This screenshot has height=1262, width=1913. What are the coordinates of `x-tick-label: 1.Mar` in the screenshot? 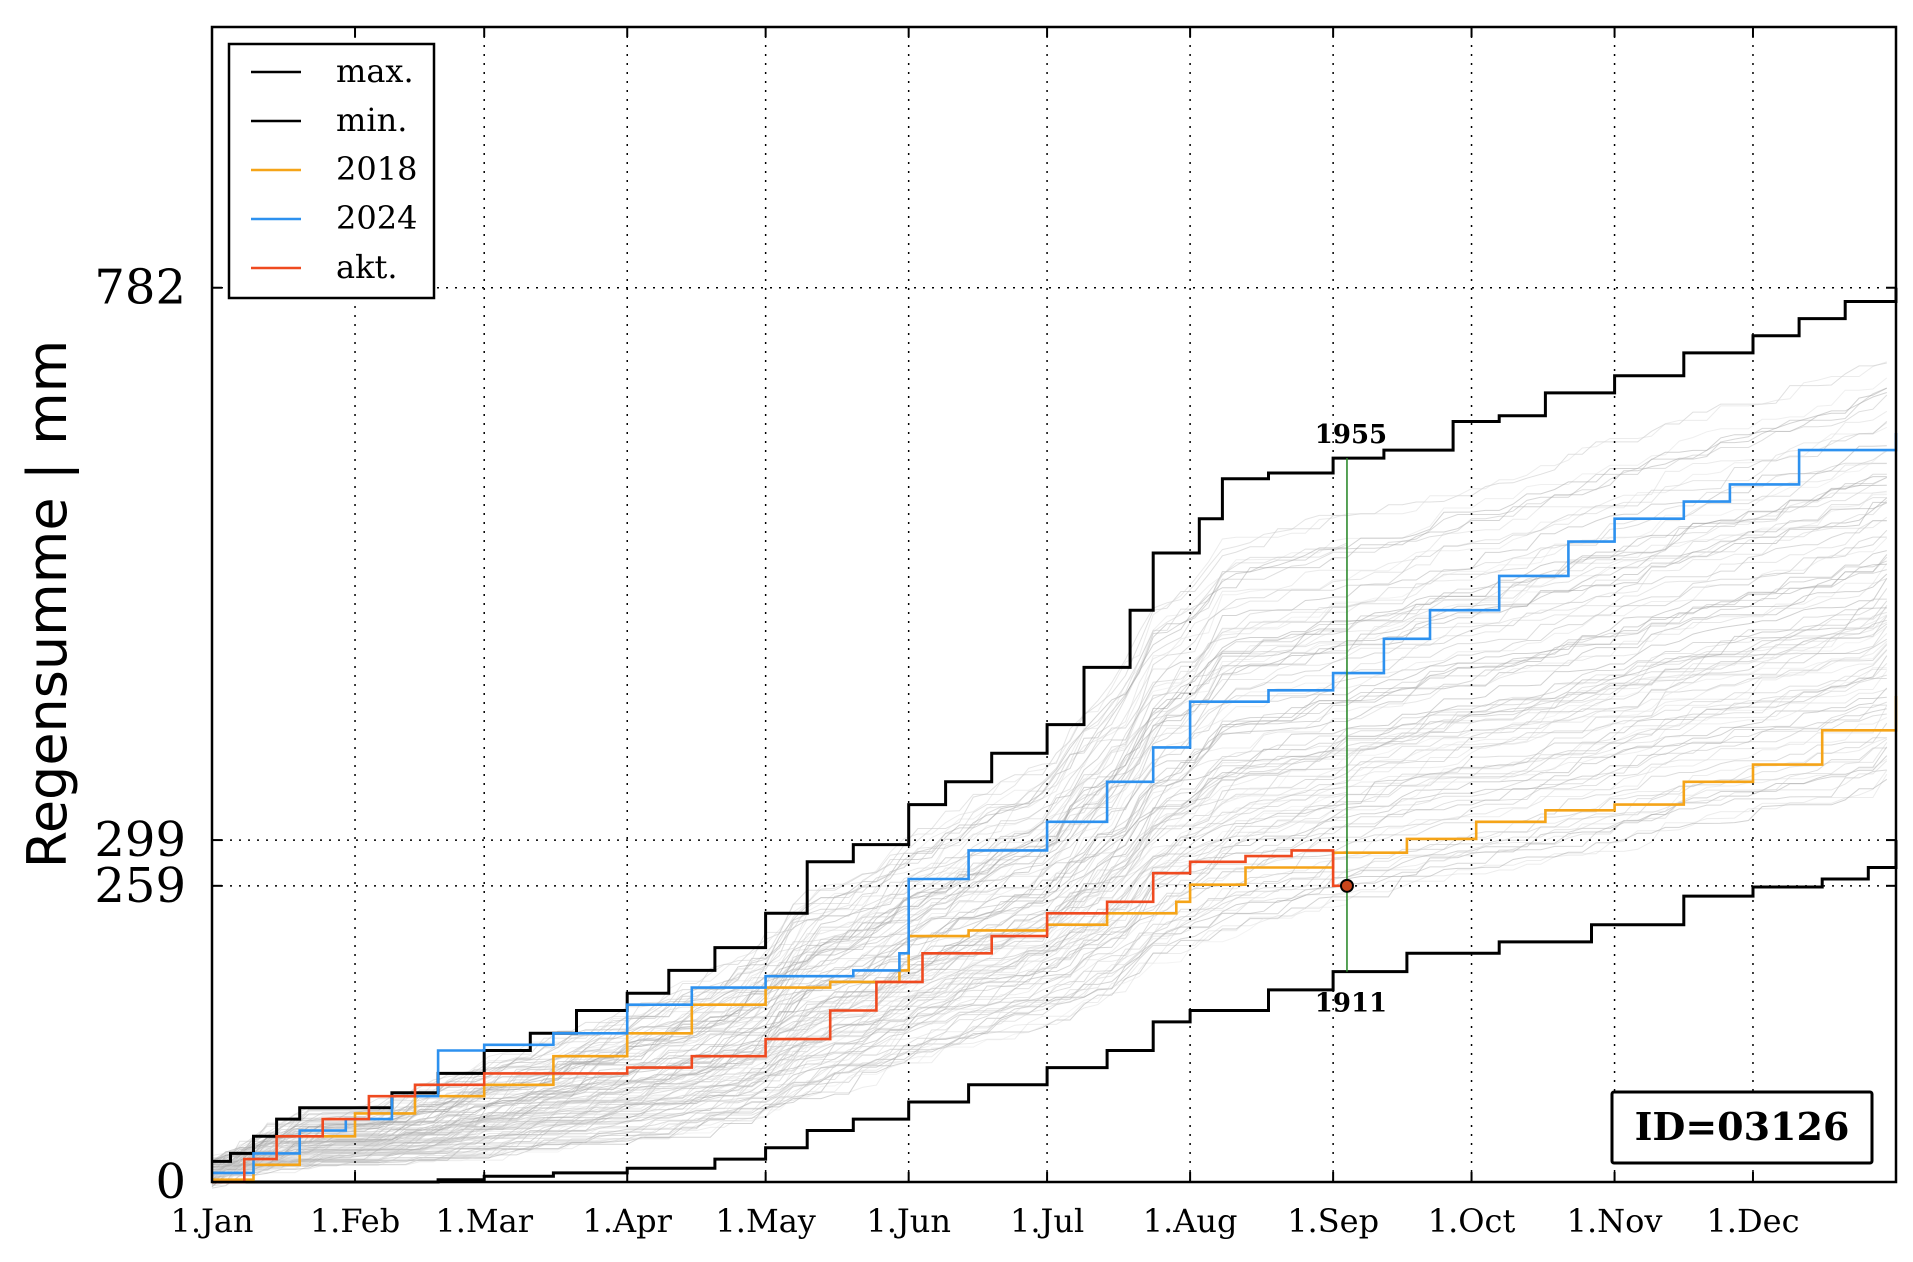 It's located at (484, 1221).